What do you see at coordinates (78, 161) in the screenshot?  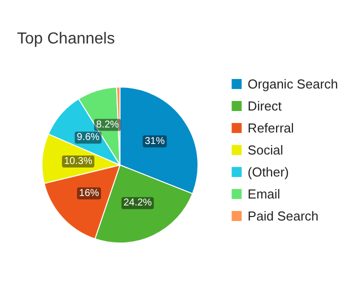 I see `data-label: 10.3%` at bounding box center [78, 161].